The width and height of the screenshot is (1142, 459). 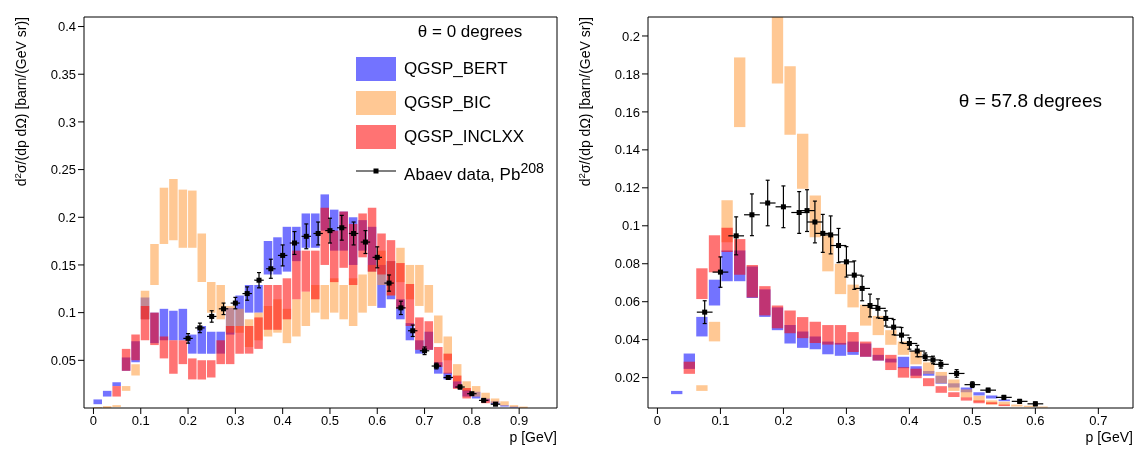 I want to click on y-tick-label: 0.04, so click(x=627, y=340).